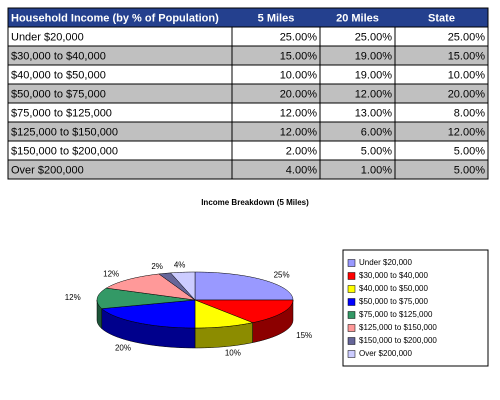 The width and height of the screenshot is (500, 400). What do you see at coordinates (394, 275) in the screenshot?
I see `legend-label: $30,000 to $40,000` at bounding box center [394, 275].